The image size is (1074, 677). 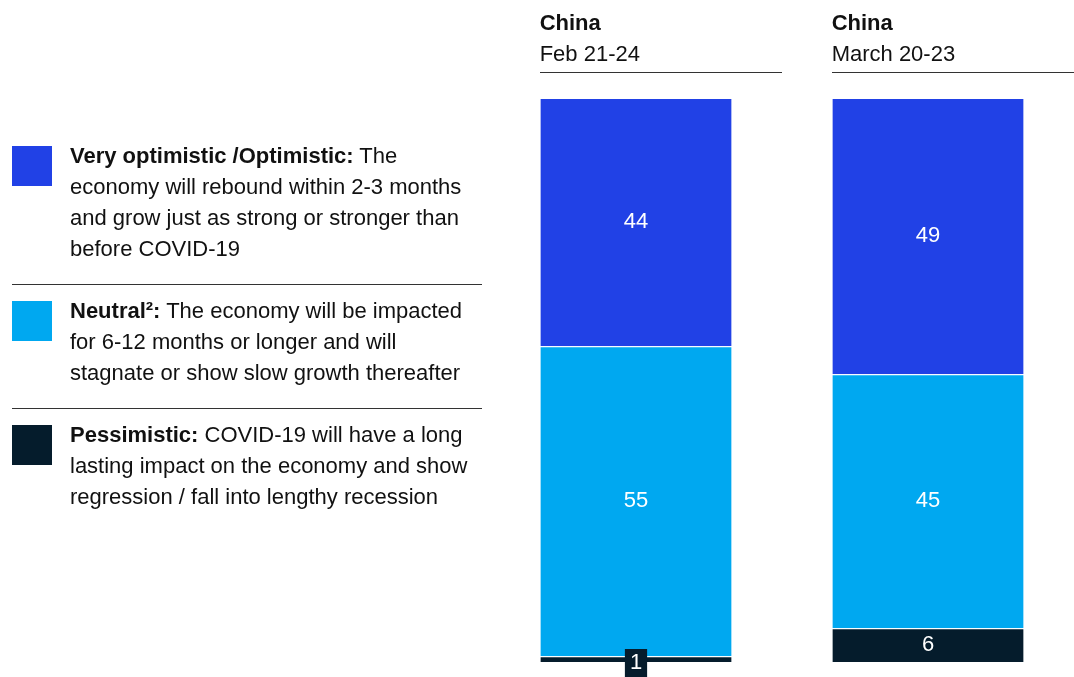 What do you see at coordinates (928, 500) in the screenshot?
I see `data-label: 45` at bounding box center [928, 500].